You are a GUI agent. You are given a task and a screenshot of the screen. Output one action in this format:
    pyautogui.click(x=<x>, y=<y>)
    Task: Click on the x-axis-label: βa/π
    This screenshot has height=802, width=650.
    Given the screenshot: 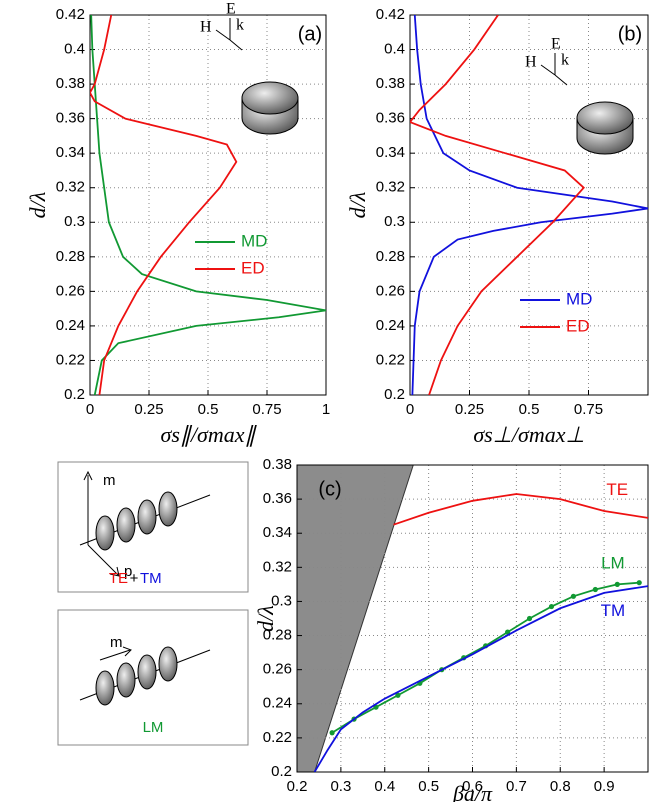 What is the action you would take?
    pyautogui.click(x=472, y=791)
    